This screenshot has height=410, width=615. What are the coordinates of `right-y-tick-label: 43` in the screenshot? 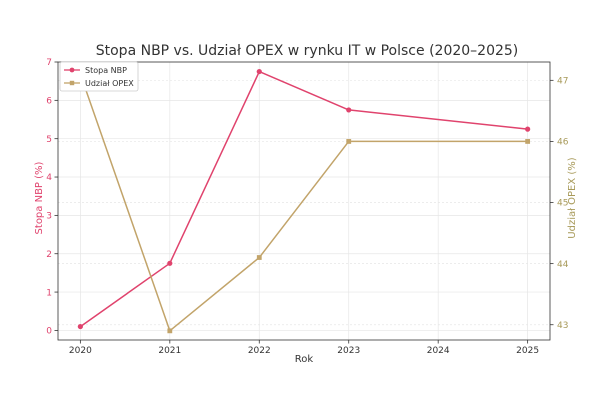 It's located at (562, 326).